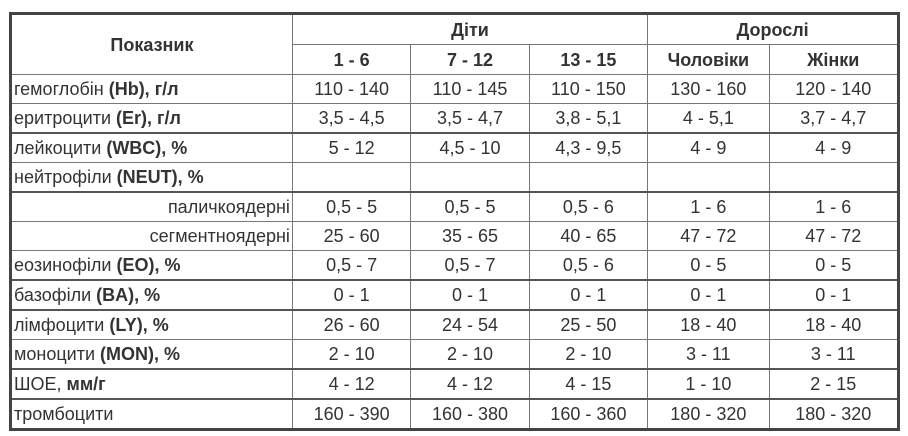 The width and height of the screenshot is (908, 436). What do you see at coordinates (470, 59) in the screenshot?
I see `header-col-7-12: 7 - 12` at bounding box center [470, 59].